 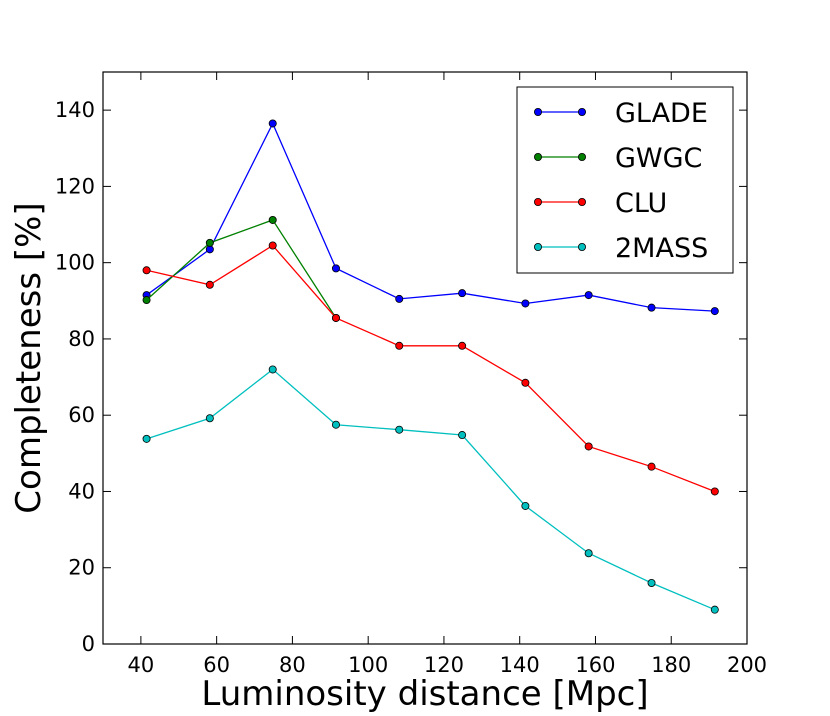 What do you see at coordinates (88, 644) in the screenshot?
I see `y-tick-label: 0` at bounding box center [88, 644].